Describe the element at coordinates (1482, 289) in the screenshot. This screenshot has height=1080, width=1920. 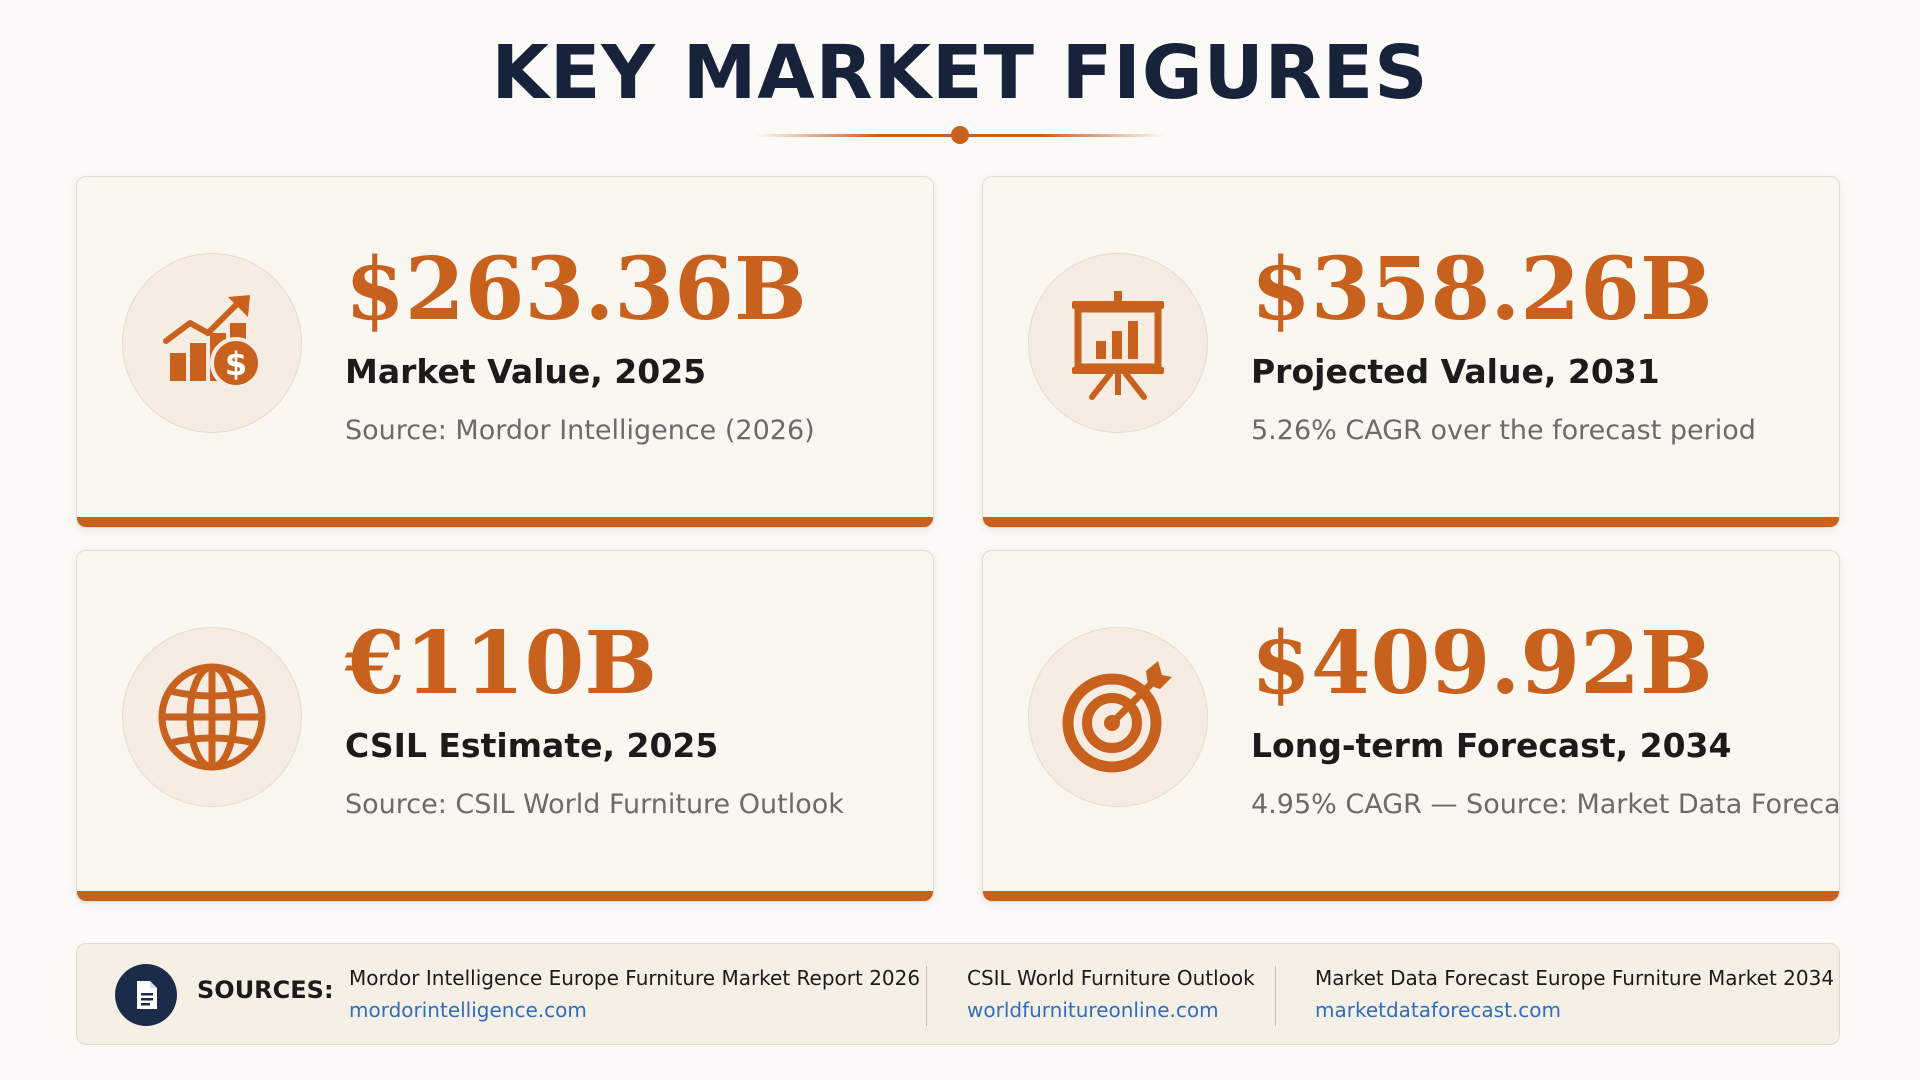
I see `figure-value: $358.26B` at that location.